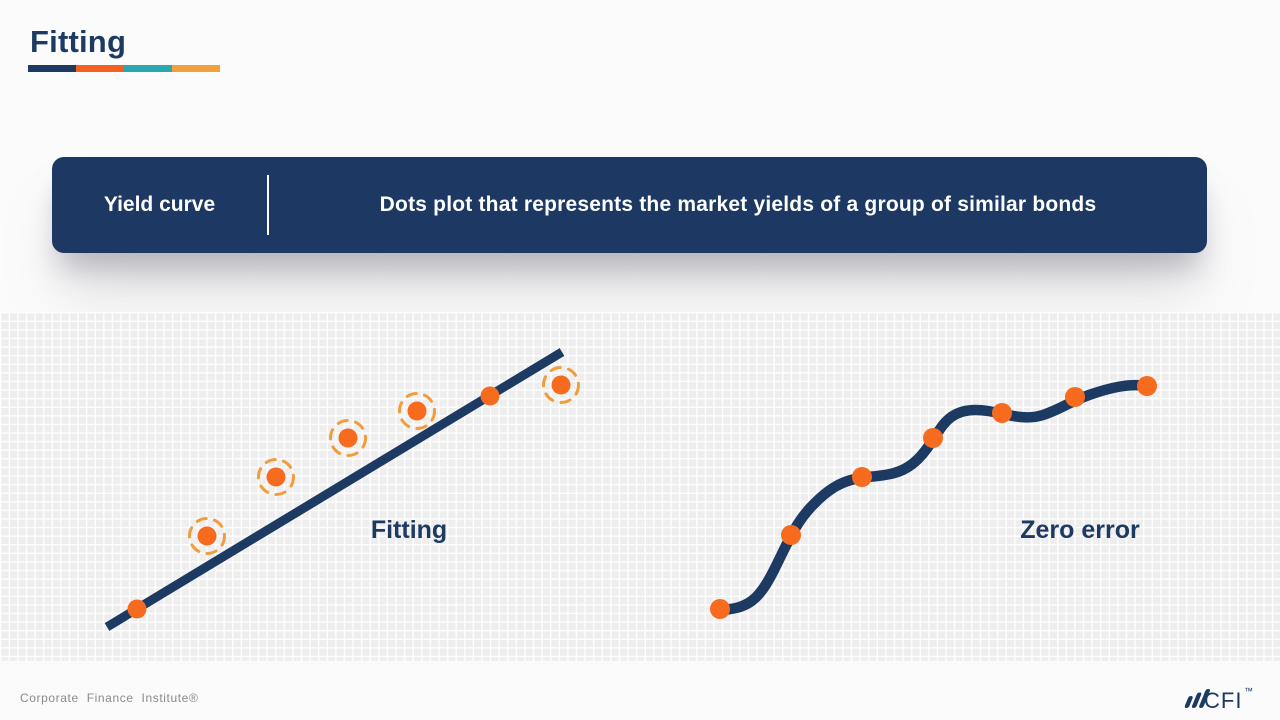 This screenshot has height=720, width=1280. Describe the element at coordinates (100, 68) in the screenshot. I see `underline-segment-orange` at that location.